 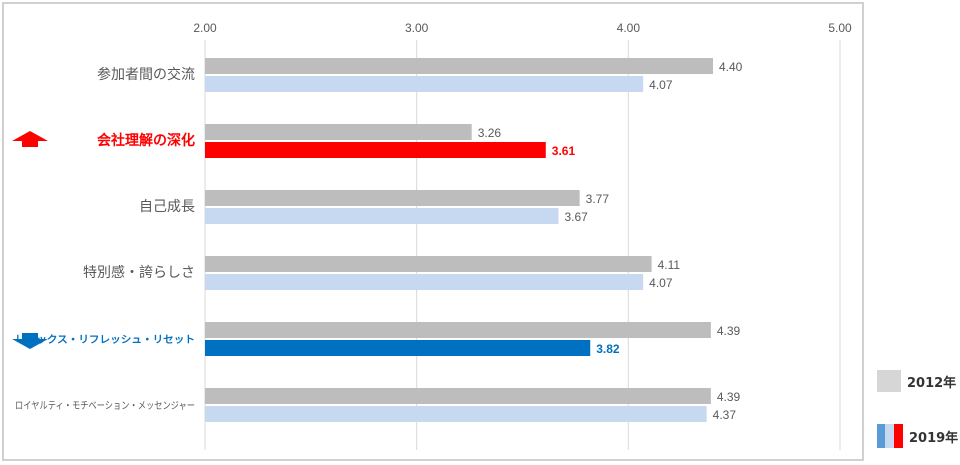 I want to click on data-label: 3.77, so click(x=598, y=199).